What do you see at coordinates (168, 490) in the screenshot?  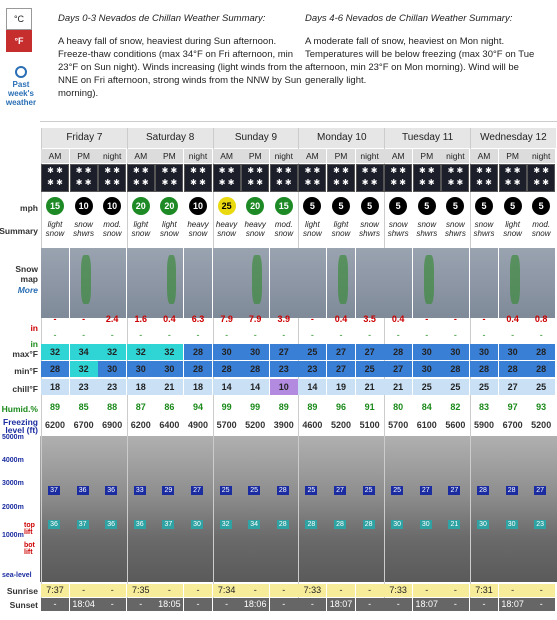 I see `freezing-marker: 29` at bounding box center [168, 490].